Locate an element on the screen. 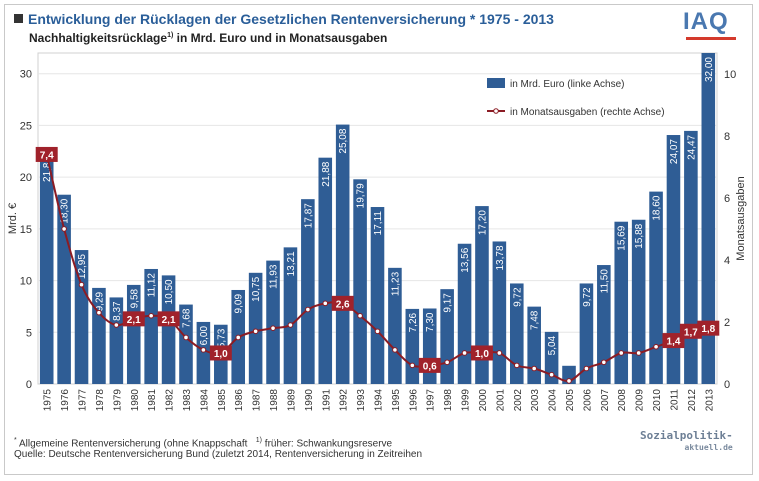 This screenshot has height=481, width=759. y-tick-label: 5 is located at coordinates (29, 333).